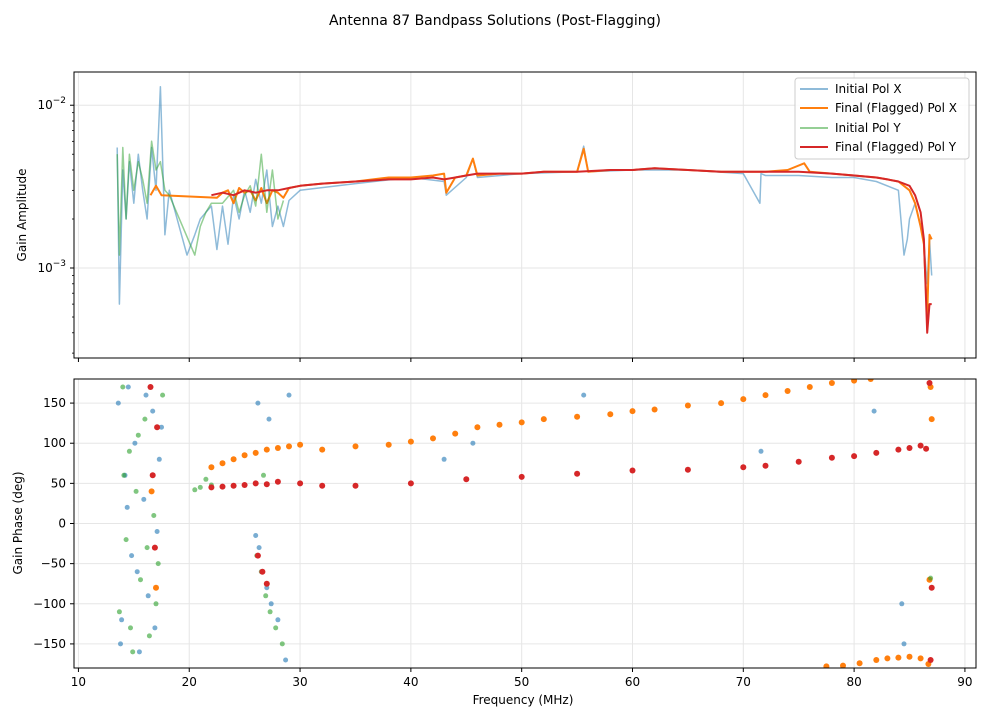 Image resolution: width=990 pixels, height=720 pixels. What do you see at coordinates (51, 267) in the screenshot?
I see `amplitude-ytick-label-0p001: 10⁻³` at bounding box center [51, 267].